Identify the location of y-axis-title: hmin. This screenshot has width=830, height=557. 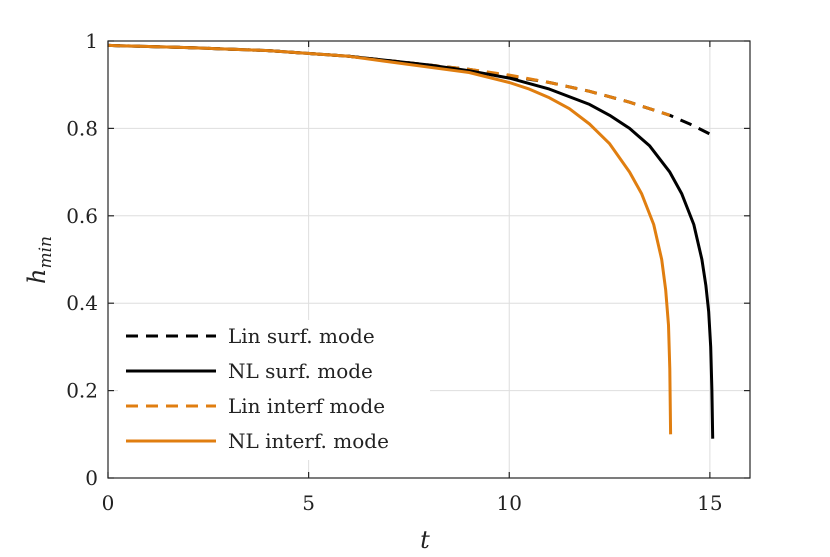
(39, 260).